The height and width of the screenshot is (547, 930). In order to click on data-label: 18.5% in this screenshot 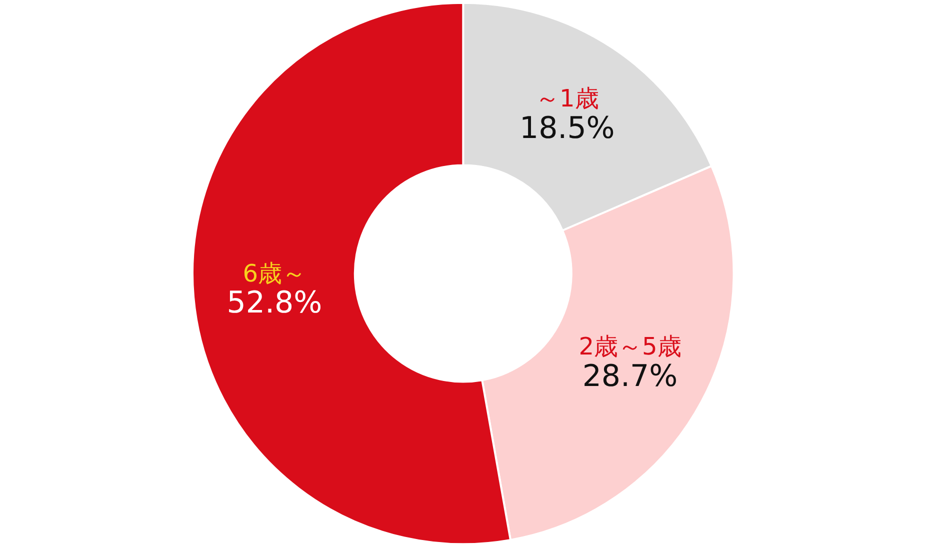, I will do `click(567, 128)`.